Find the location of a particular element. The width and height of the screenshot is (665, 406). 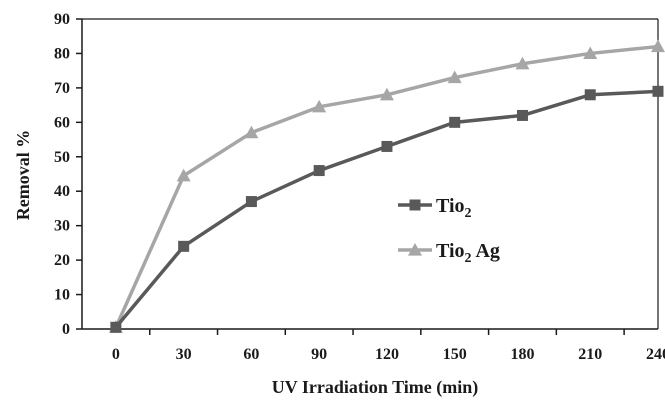

x-axis-ticks: 0 30 60 90 120 150 180 210 240 is located at coordinates (388, 346).